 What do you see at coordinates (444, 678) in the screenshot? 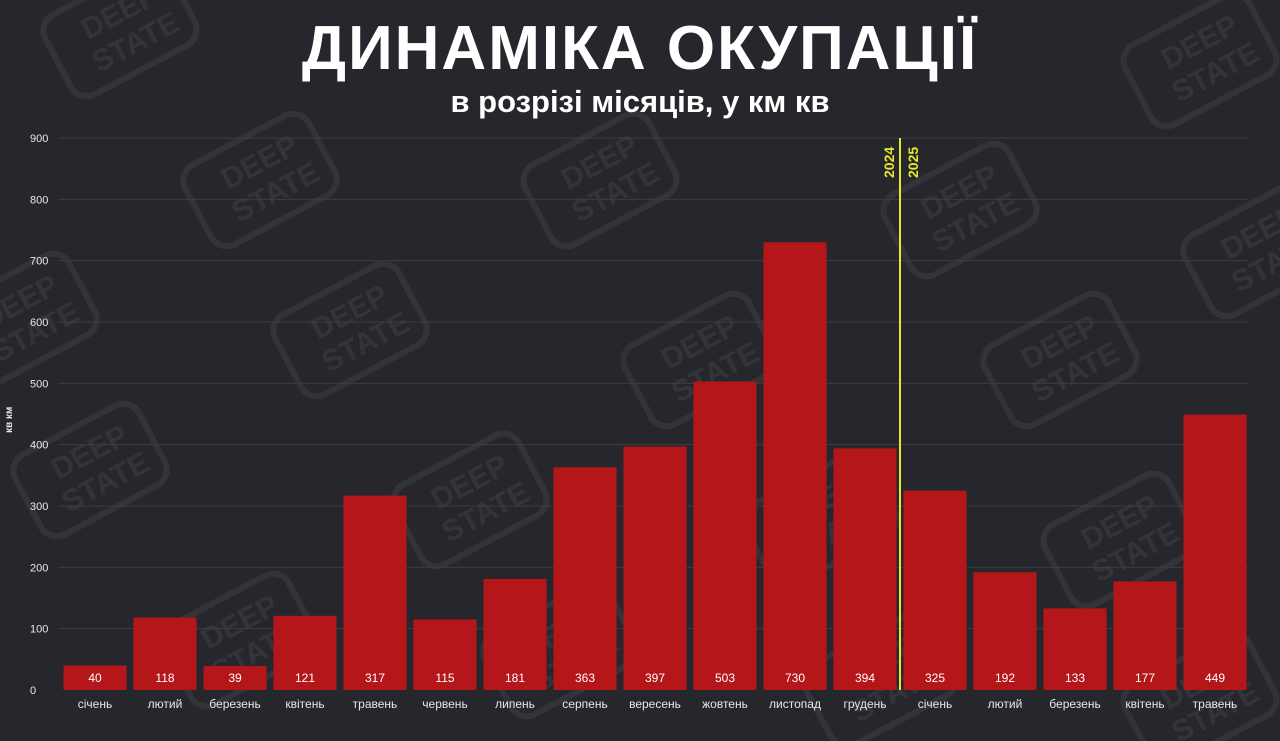
I see `bar-value-label: 115` at bounding box center [444, 678].